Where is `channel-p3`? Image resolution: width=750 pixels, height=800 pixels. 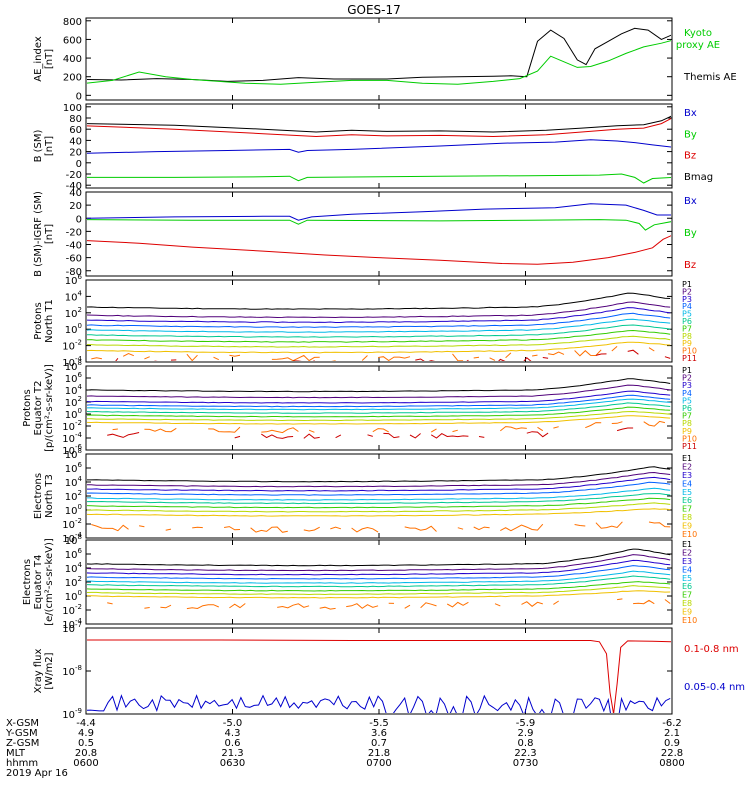 channel-p3 is located at coordinates (379, 315).